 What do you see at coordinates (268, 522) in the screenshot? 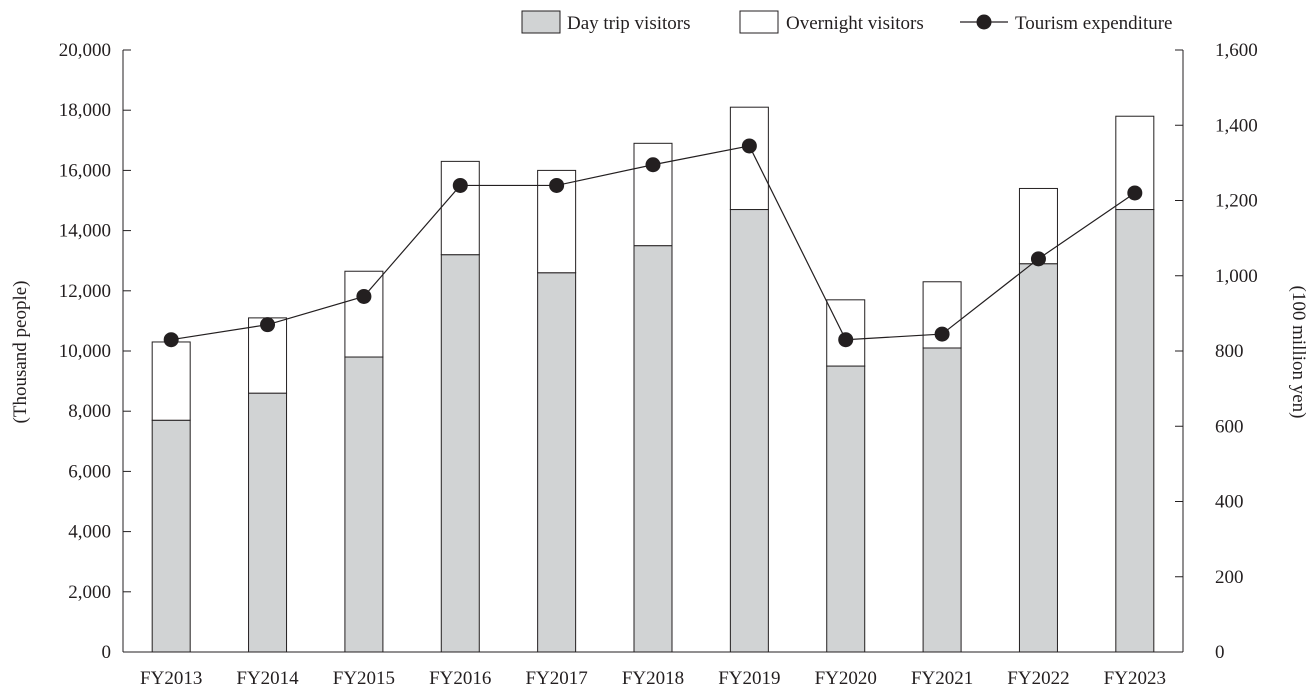
I see `bar-day-trip-FY2014` at bounding box center [268, 522].